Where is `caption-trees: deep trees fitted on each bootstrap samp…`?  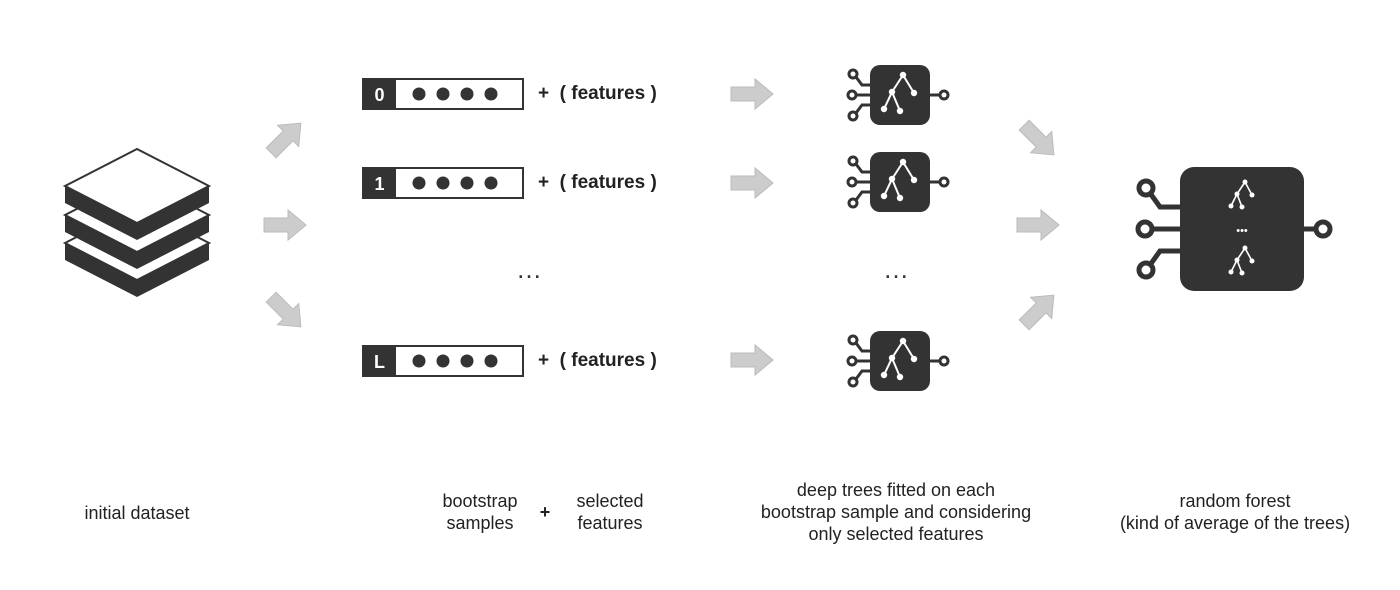
caption-trees: deep trees fitted on each bootstrap samp… is located at coordinates (896, 512).